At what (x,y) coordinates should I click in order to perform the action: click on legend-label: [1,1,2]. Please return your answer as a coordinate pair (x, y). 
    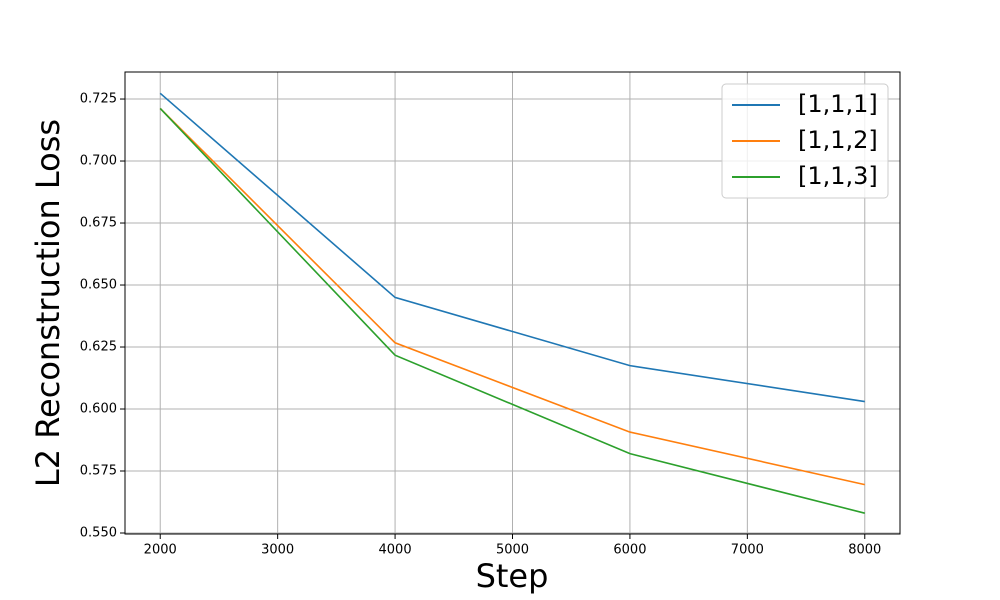
    Looking at the image, I should click on (838, 140).